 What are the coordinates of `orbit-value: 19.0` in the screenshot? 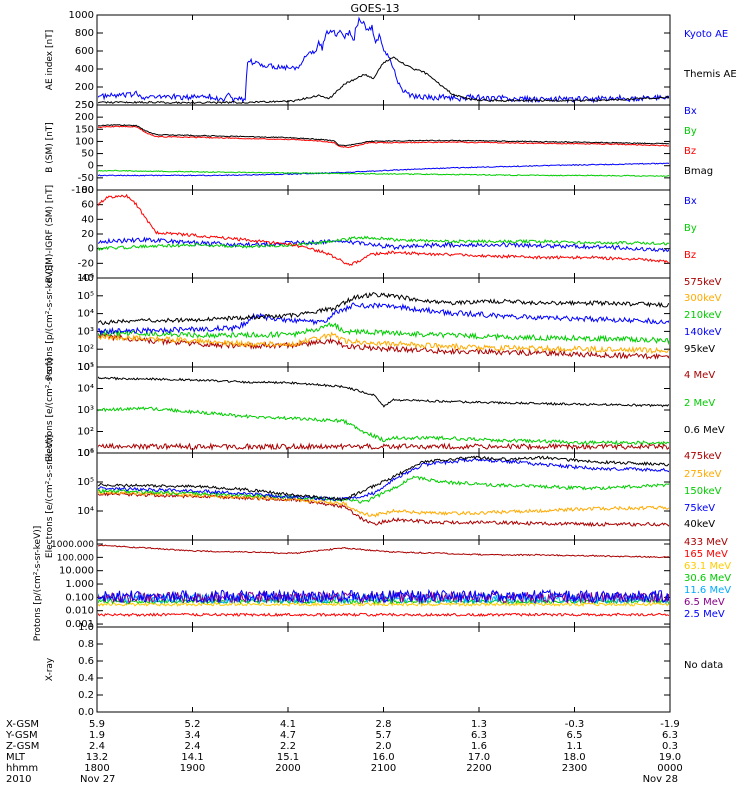 It's located at (670, 757).